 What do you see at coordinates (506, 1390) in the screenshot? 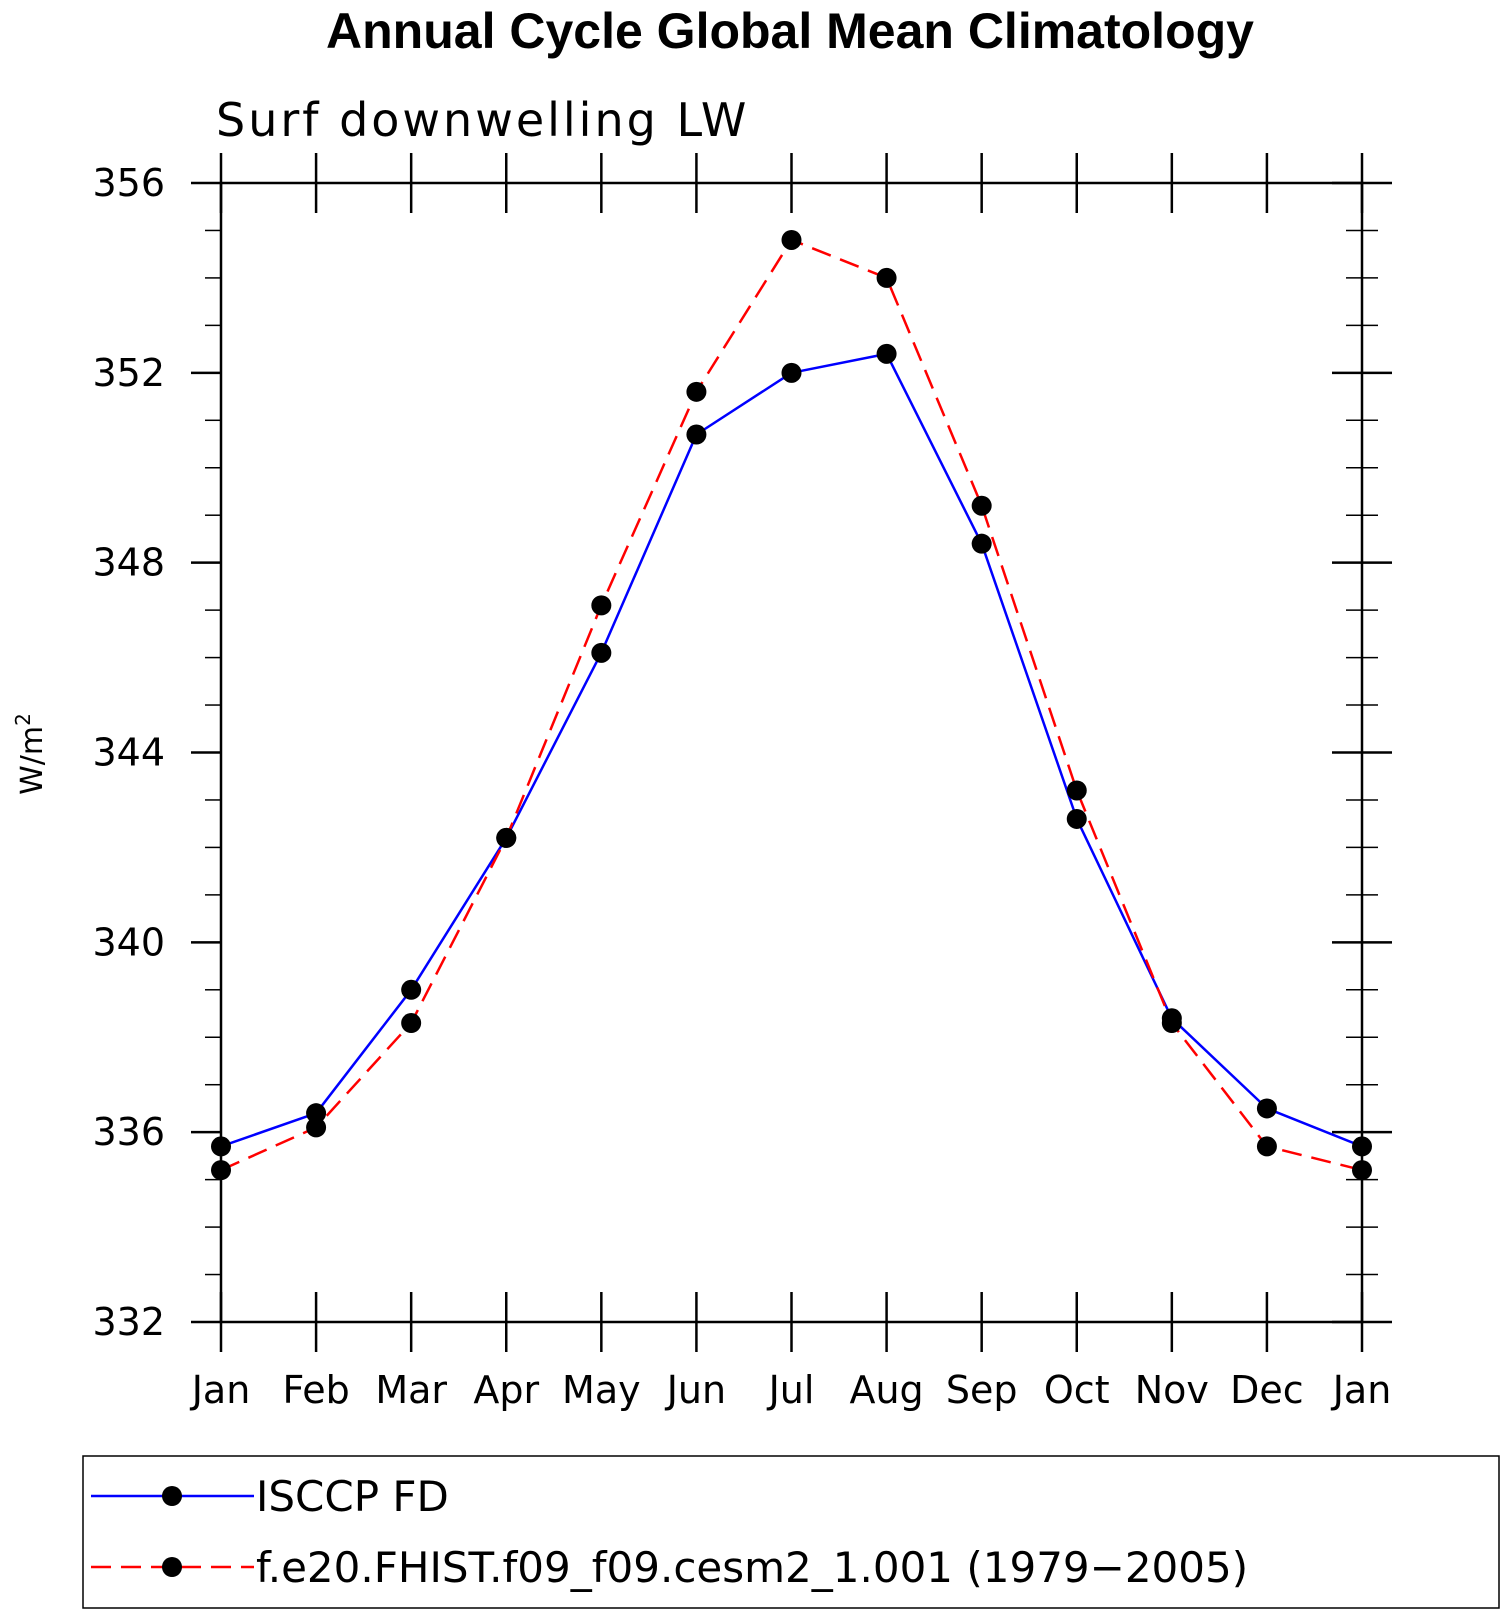
I see `x-tick-label: Apr` at bounding box center [506, 1390].